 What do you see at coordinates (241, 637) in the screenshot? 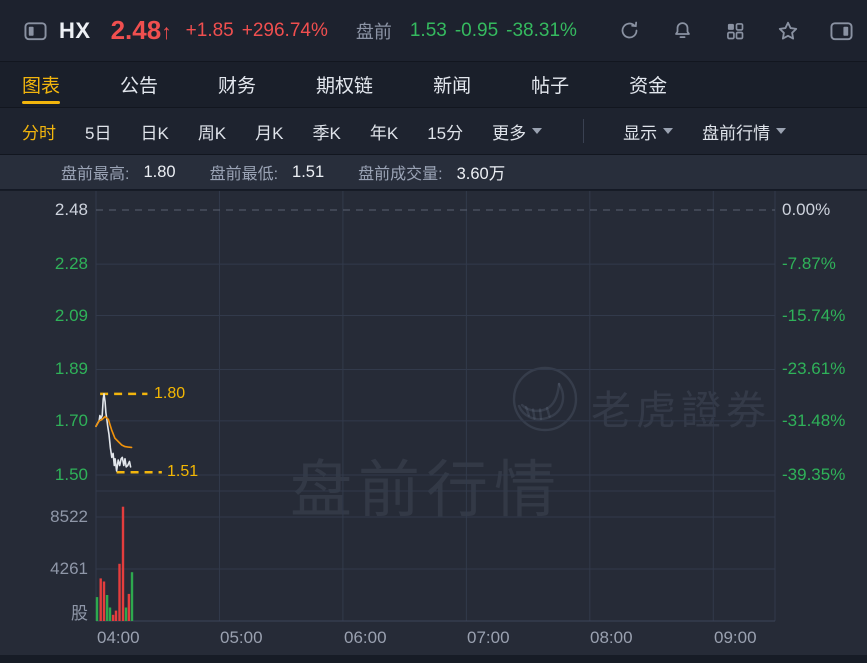
I see `time-tick: 05:00` at bounding box center [241, 637].